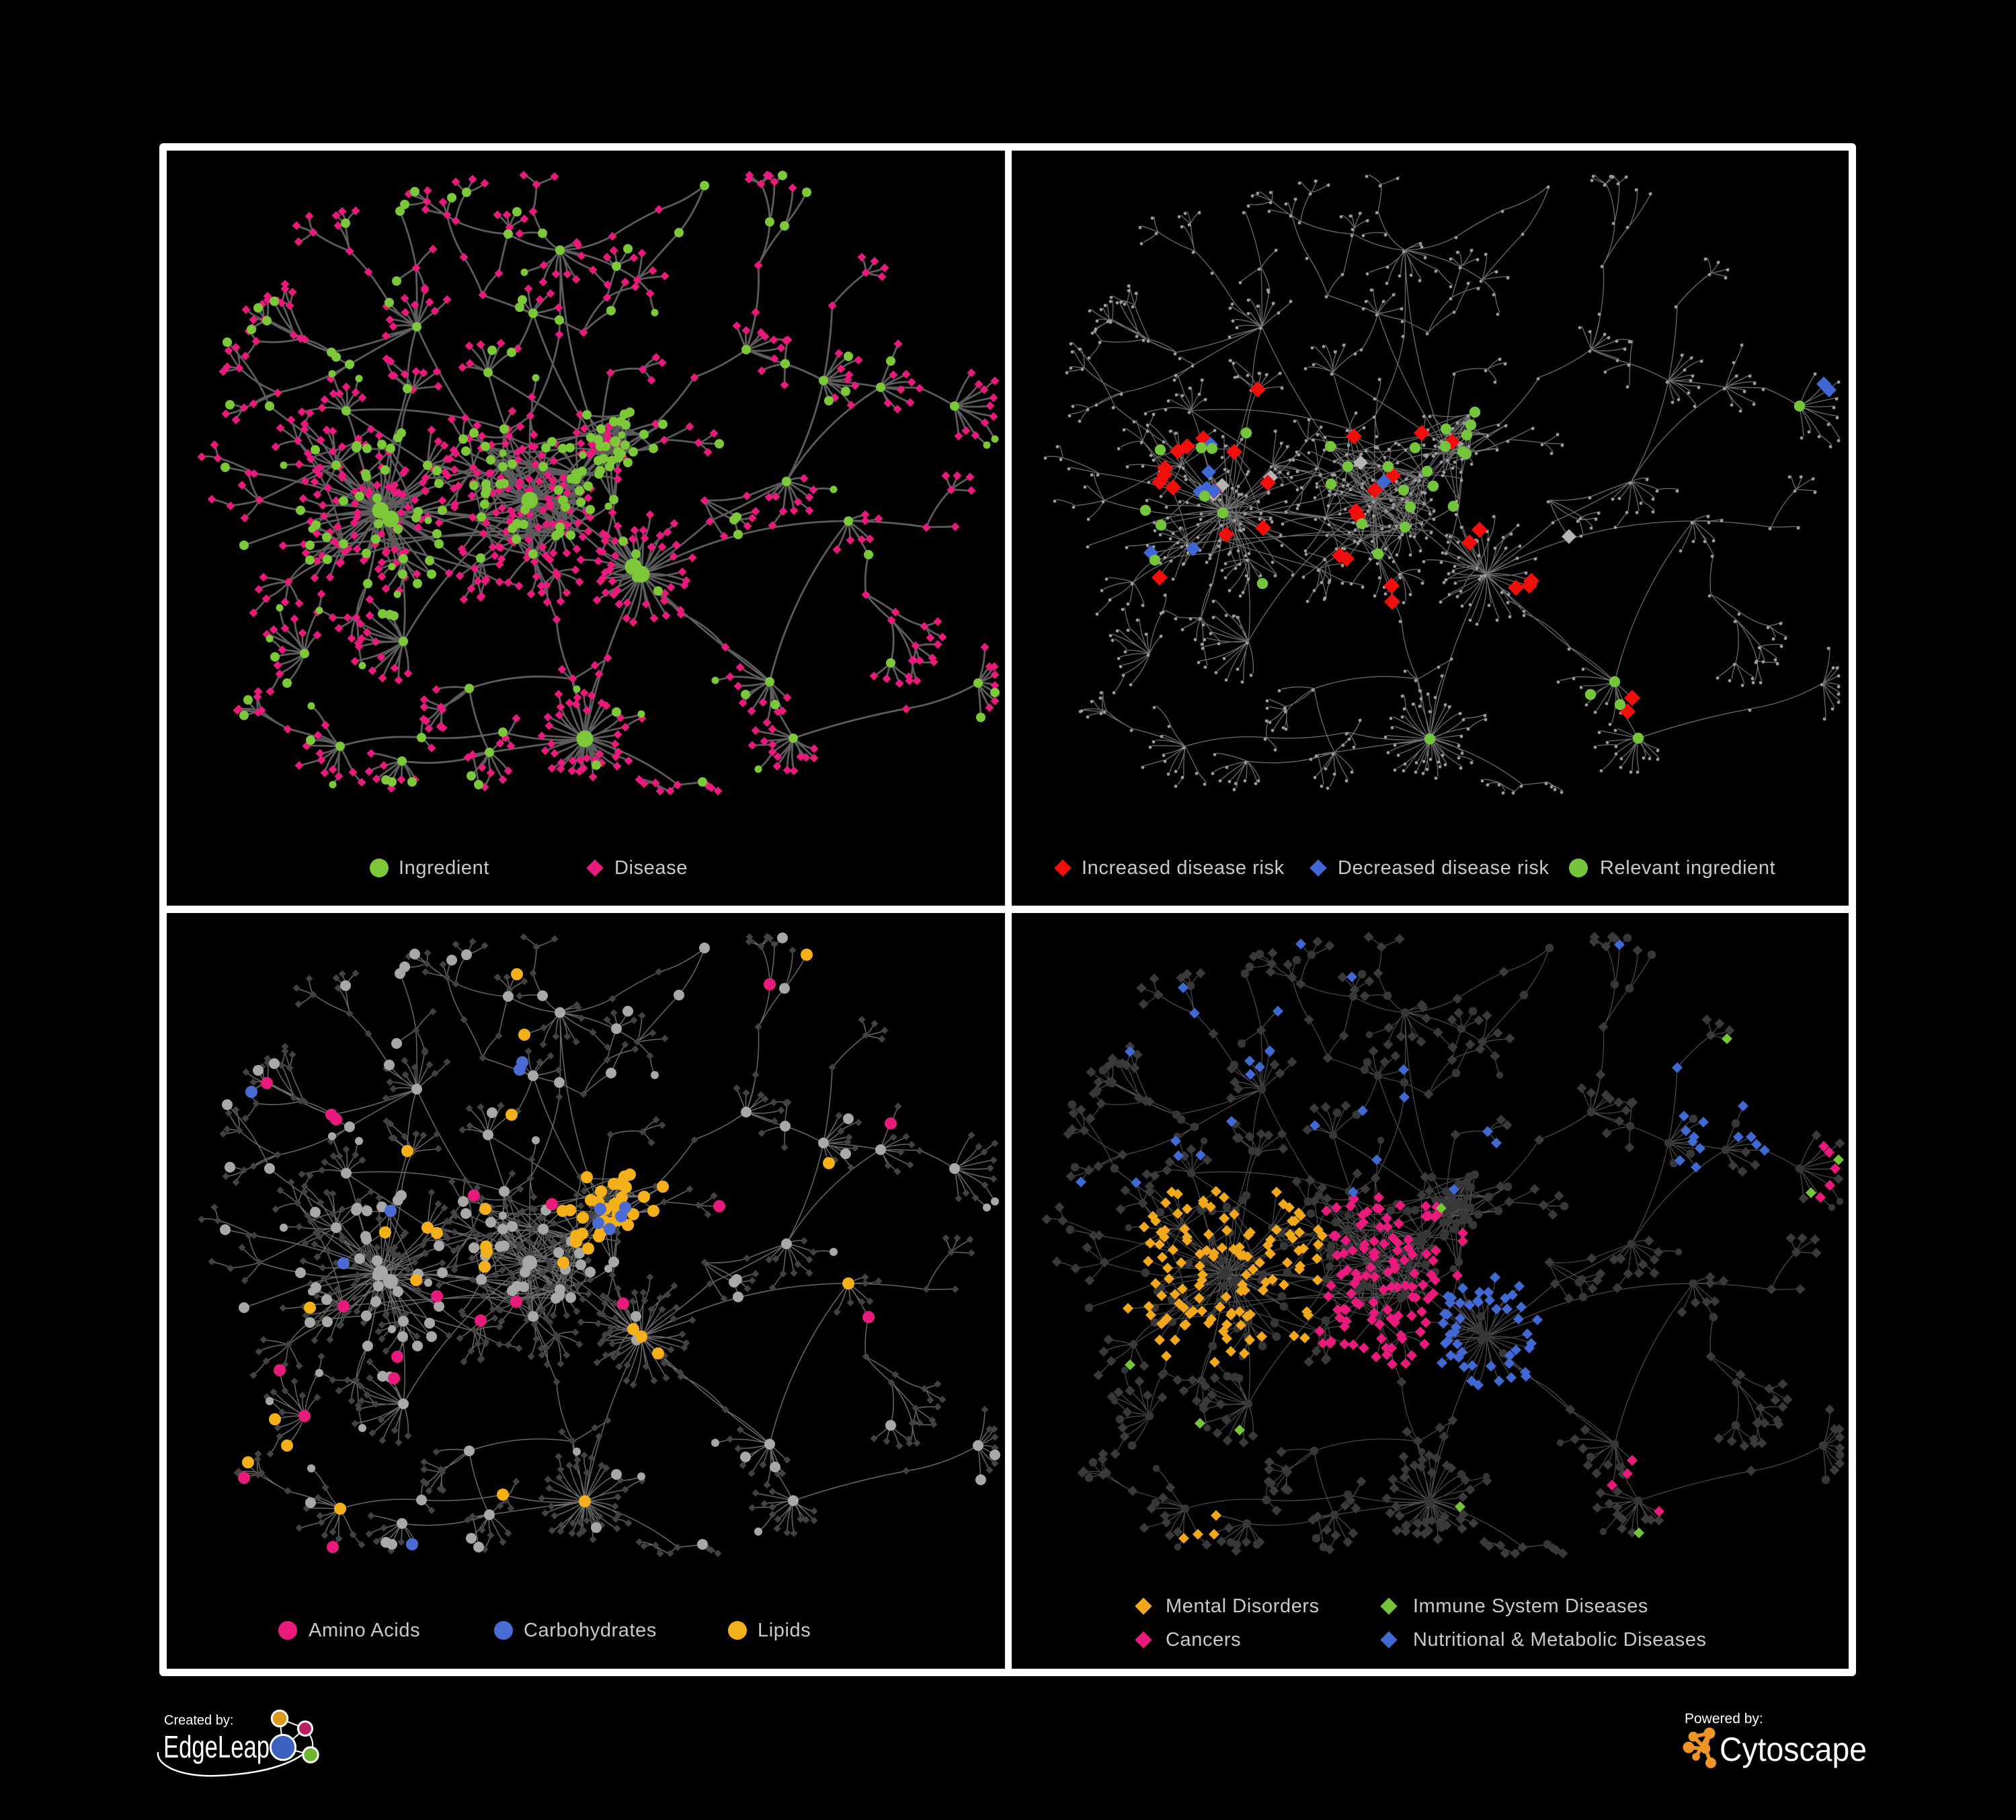 This screenshot has width=2016, height=1820. What do you see at coordinates (216, 1746) in the screenshot?
I see `svg-text: EdgeLeap` at bounding box center [216, 1746].